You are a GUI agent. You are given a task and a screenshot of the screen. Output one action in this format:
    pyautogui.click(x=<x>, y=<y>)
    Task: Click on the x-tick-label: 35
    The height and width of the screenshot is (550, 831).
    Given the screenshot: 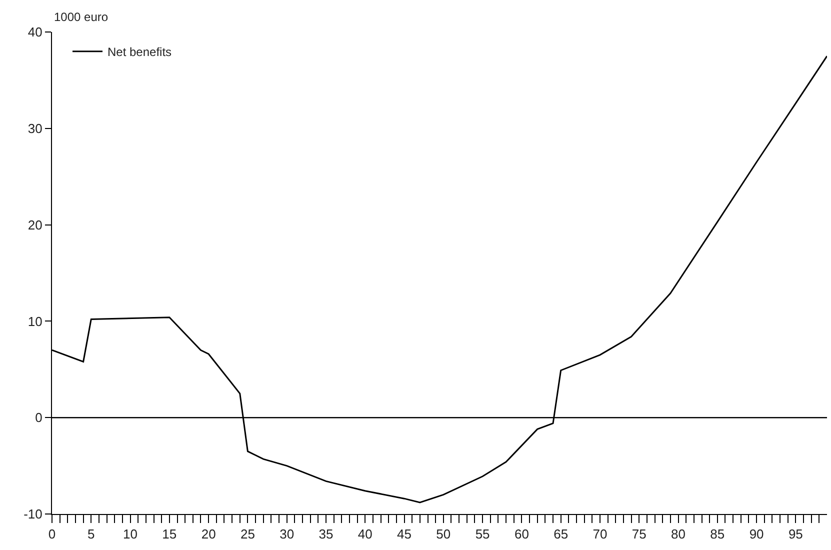 What is the action you would take?
    pyautogui.click(x=326, y=534)
    